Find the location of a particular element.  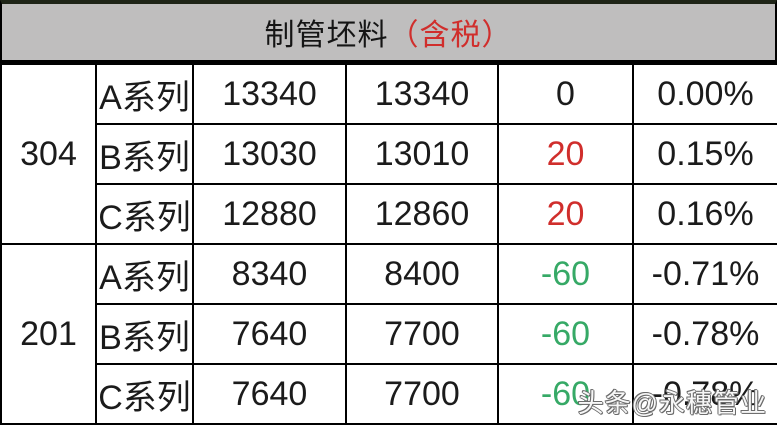

table-row: B系列 7640 7700 -60 -0.78% is located at coordinates (389, 334).